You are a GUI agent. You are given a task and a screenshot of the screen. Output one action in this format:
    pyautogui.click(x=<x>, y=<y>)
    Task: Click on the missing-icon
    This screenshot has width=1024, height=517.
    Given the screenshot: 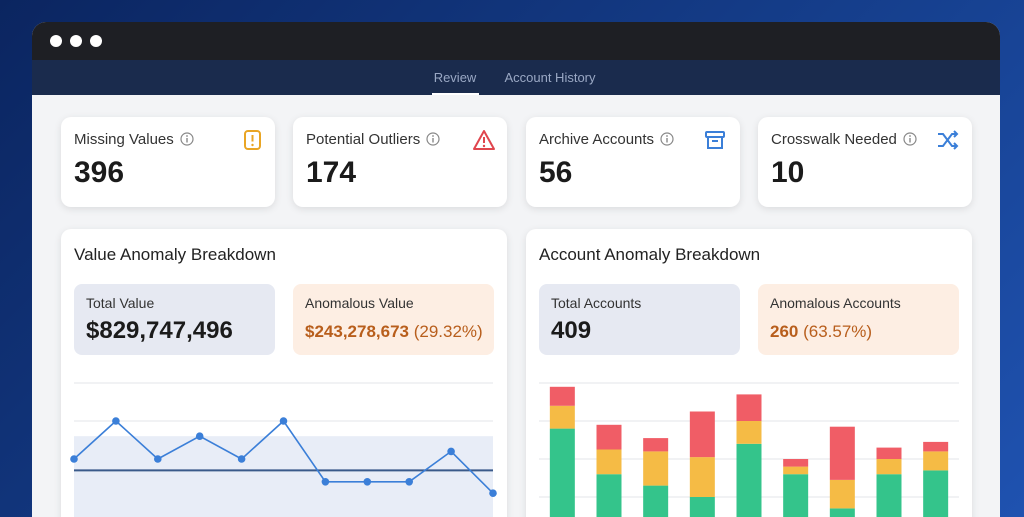 What is the action you would take?
    pyautogui.click(x=252, y=140)
    